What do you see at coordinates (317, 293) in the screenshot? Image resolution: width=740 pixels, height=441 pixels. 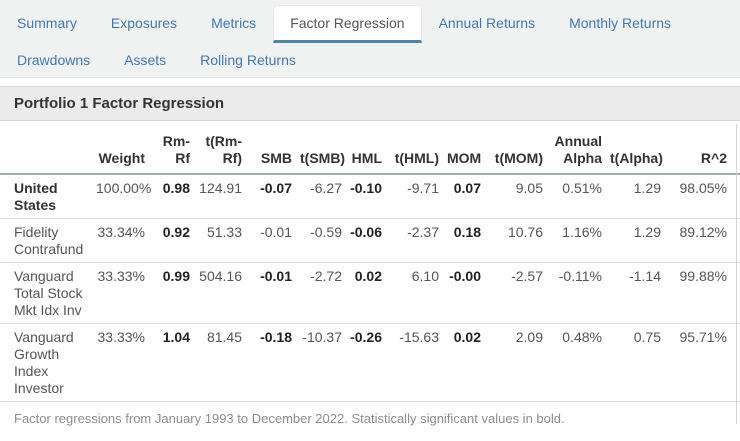 I see `cell-t-smb: -2.72` at bounding box center [317, 293].